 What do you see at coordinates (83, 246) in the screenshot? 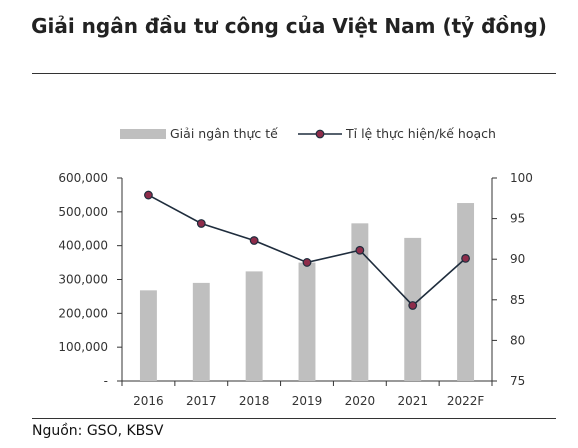
I see `left-tick-label: 400,000` at bounding box center [83, 246].